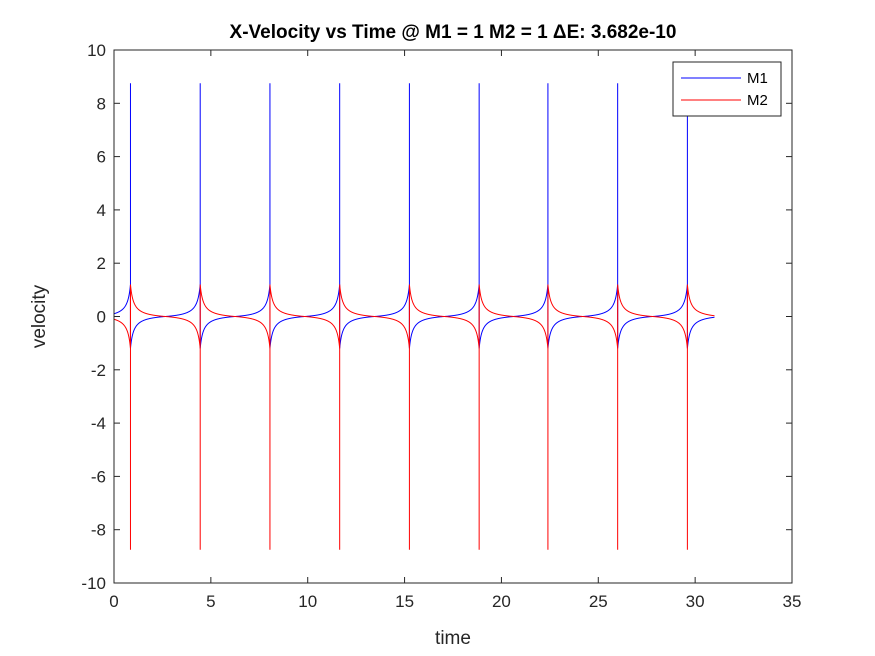 Image resolution: width=875 pixels, height=656 pixels. What do you see at coordinates (757, 100) in the screenshot?
I see `legend-label-m2: M2` at bounding box center [757, 100].